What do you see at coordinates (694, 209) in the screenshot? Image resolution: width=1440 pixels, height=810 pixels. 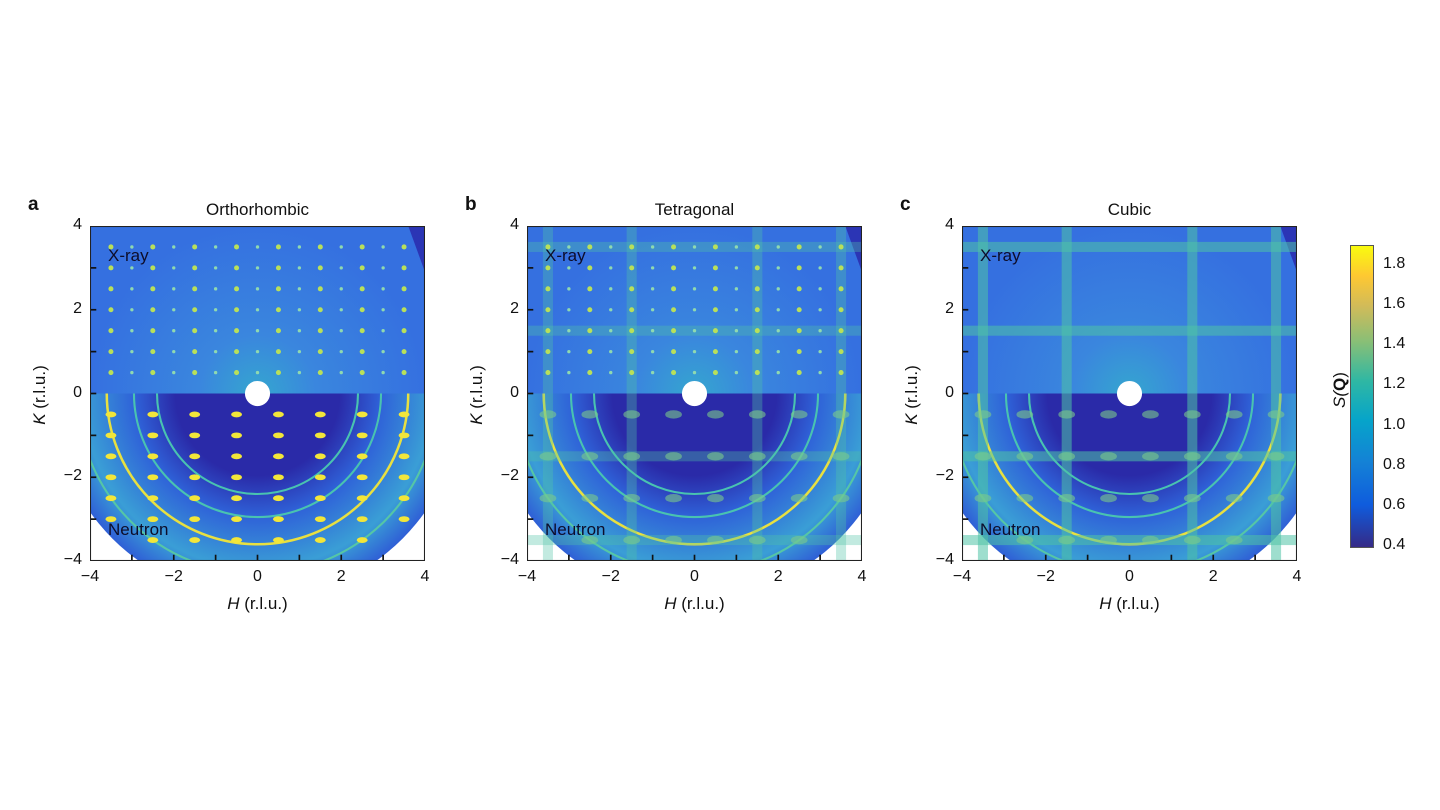 I see `panel-title: Tetragonal` at bounding box center [694, 209].